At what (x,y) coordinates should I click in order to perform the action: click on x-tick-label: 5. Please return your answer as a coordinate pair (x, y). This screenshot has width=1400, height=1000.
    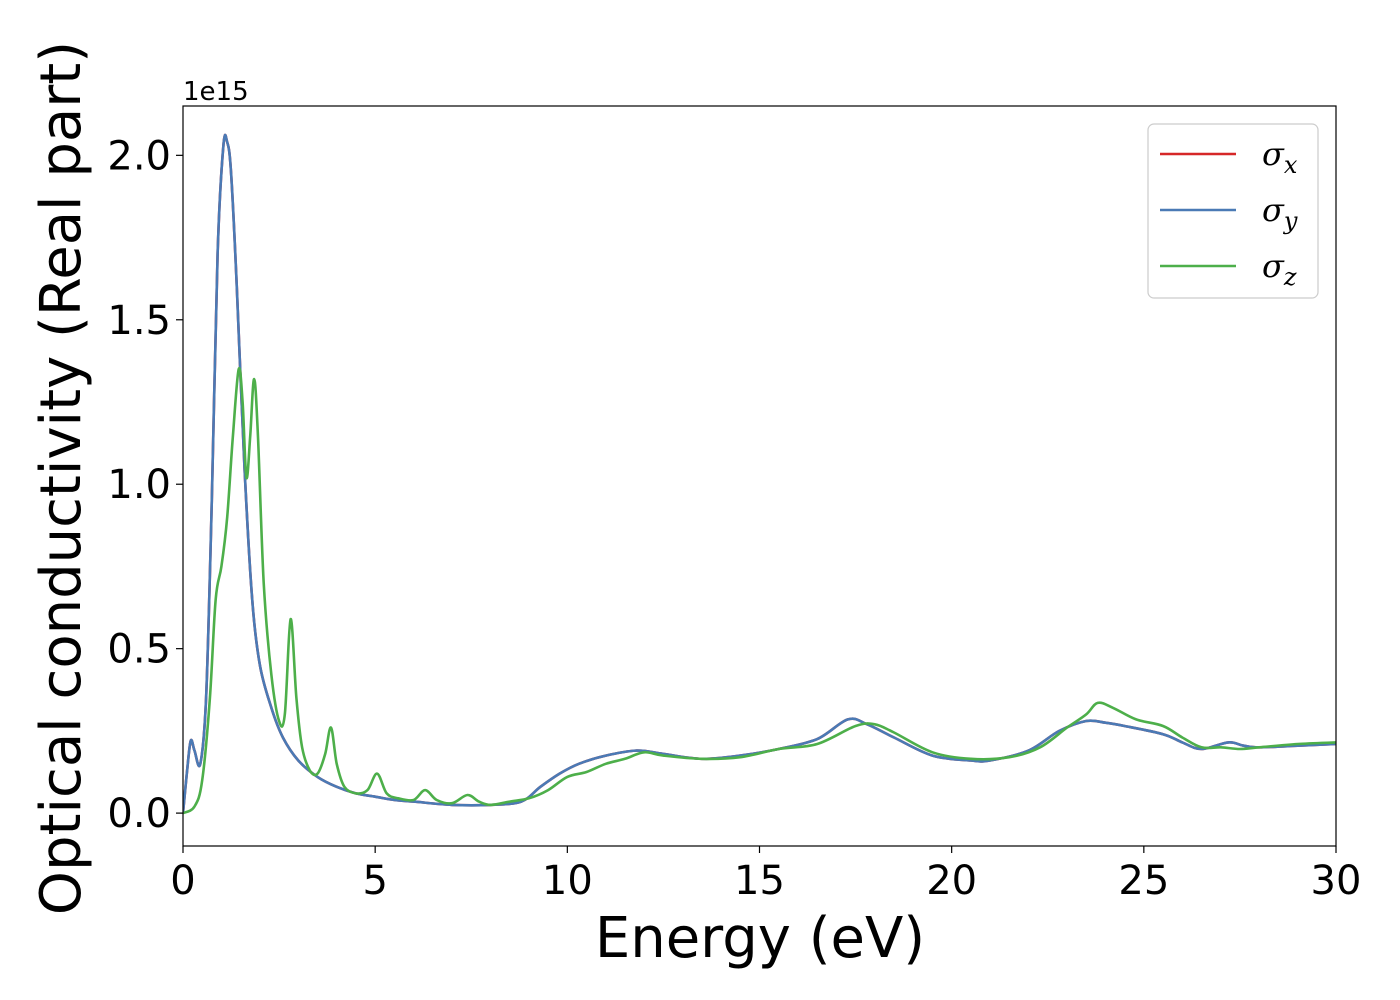
    Looking at the image, I should click on (374, 881).